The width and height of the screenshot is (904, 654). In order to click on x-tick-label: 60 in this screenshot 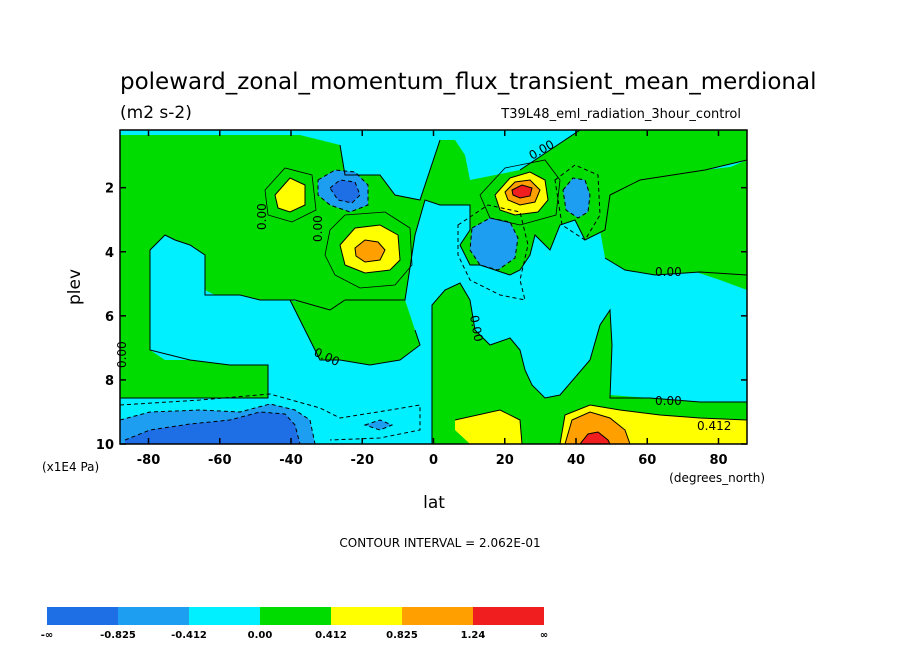, I will do `click(647, 460)`.